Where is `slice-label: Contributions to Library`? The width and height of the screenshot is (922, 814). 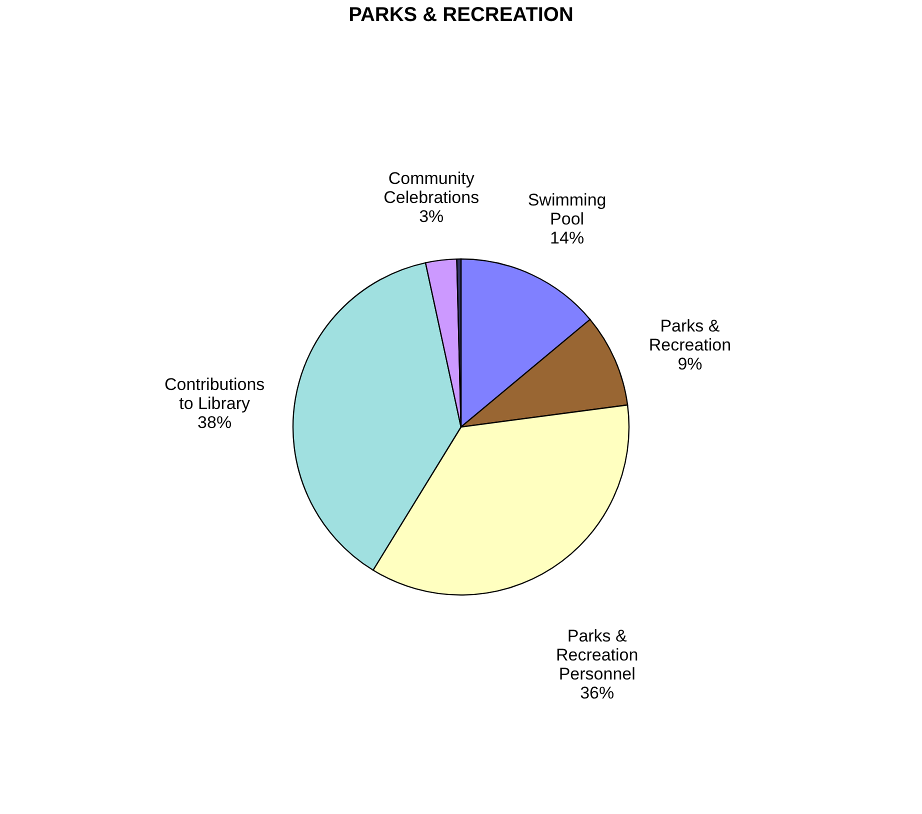
slice-label: Contributions to Library is located at coordinates (214, 393).